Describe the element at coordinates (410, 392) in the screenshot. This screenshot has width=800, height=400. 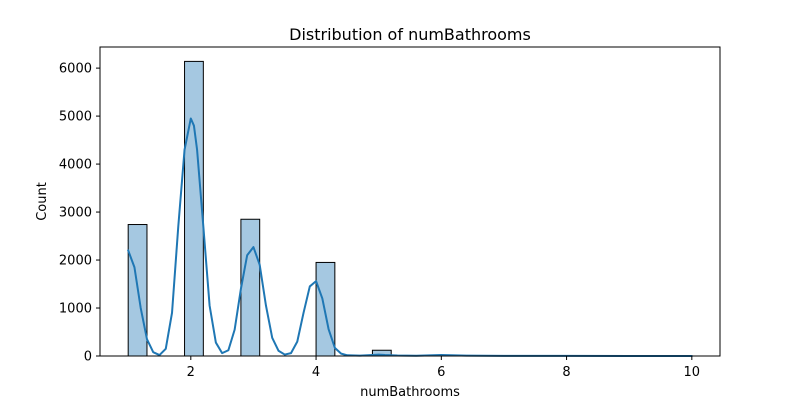
I see `x-axis-label: numBathrooms` at that location.